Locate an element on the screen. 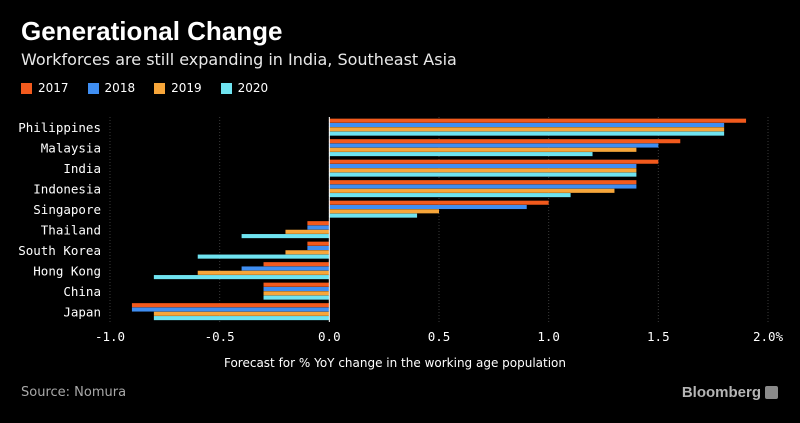  x-tick-label: 0.0 is located at coordinates (329, 336).